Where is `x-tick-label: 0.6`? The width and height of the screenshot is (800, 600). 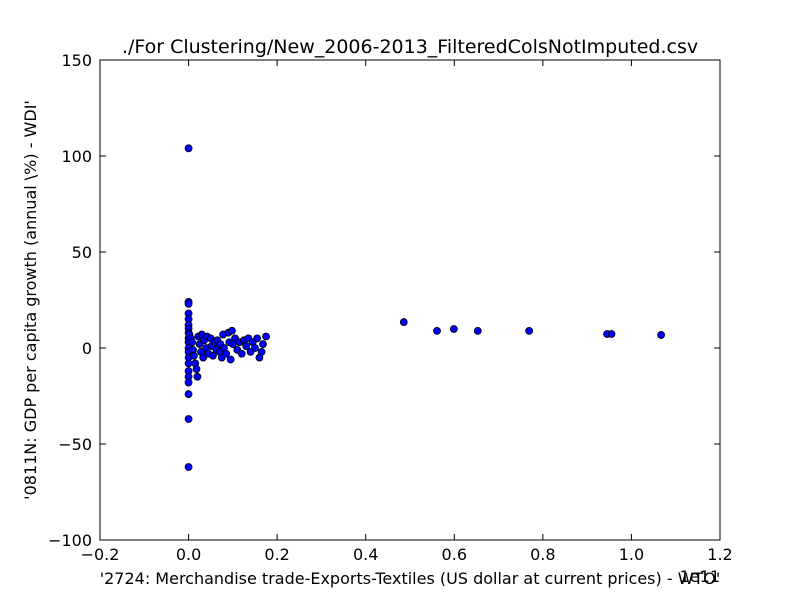
x-tick-label: 0.6 is located at coordinates (454, 554).